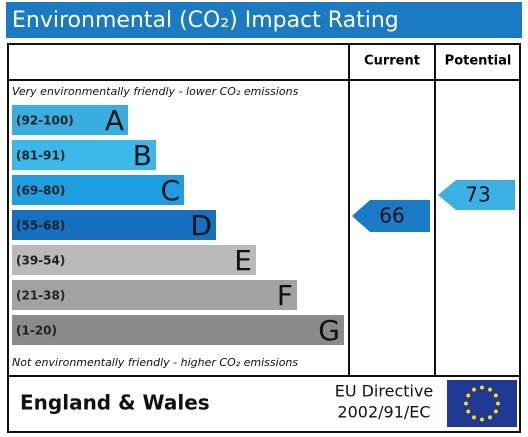  What do you see at coordinates (40, 156) in the screenshot?
I see `band-range: (81-91)` at bounding box center [40, 156].